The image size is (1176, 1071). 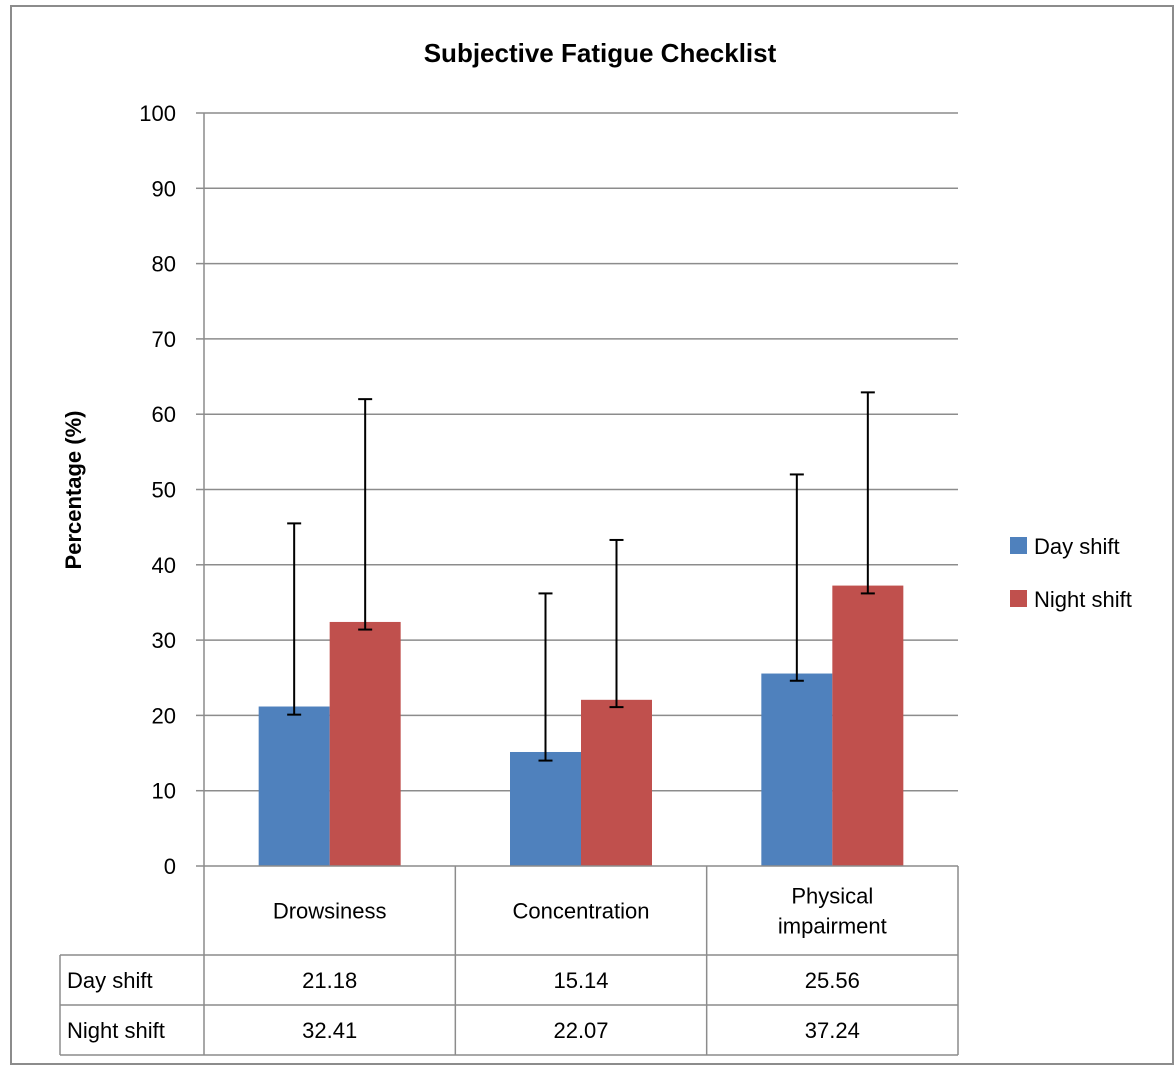 I want to click on y-tick-label: 60, so click(x=164, y=414).